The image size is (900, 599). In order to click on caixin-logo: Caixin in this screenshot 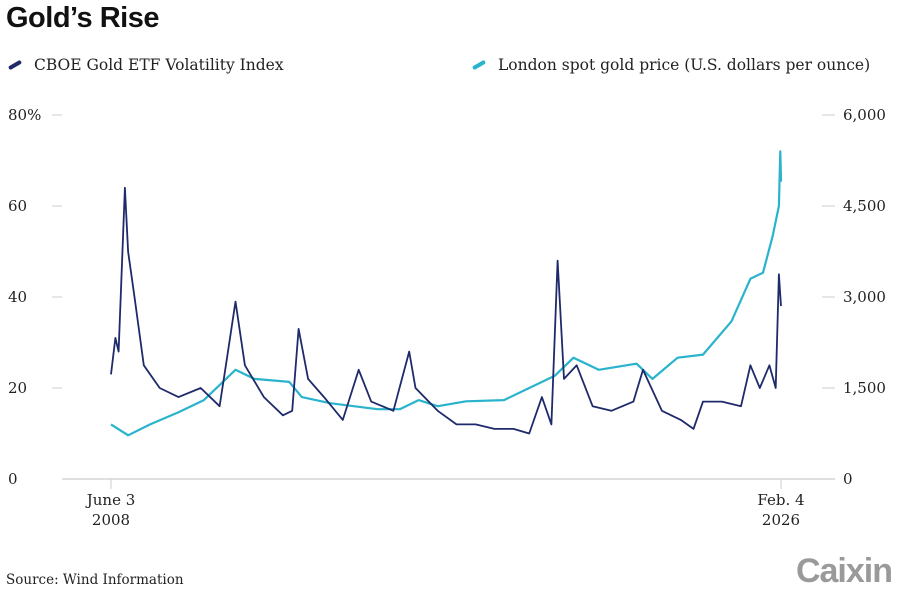, I will do `click(844, 571)`.